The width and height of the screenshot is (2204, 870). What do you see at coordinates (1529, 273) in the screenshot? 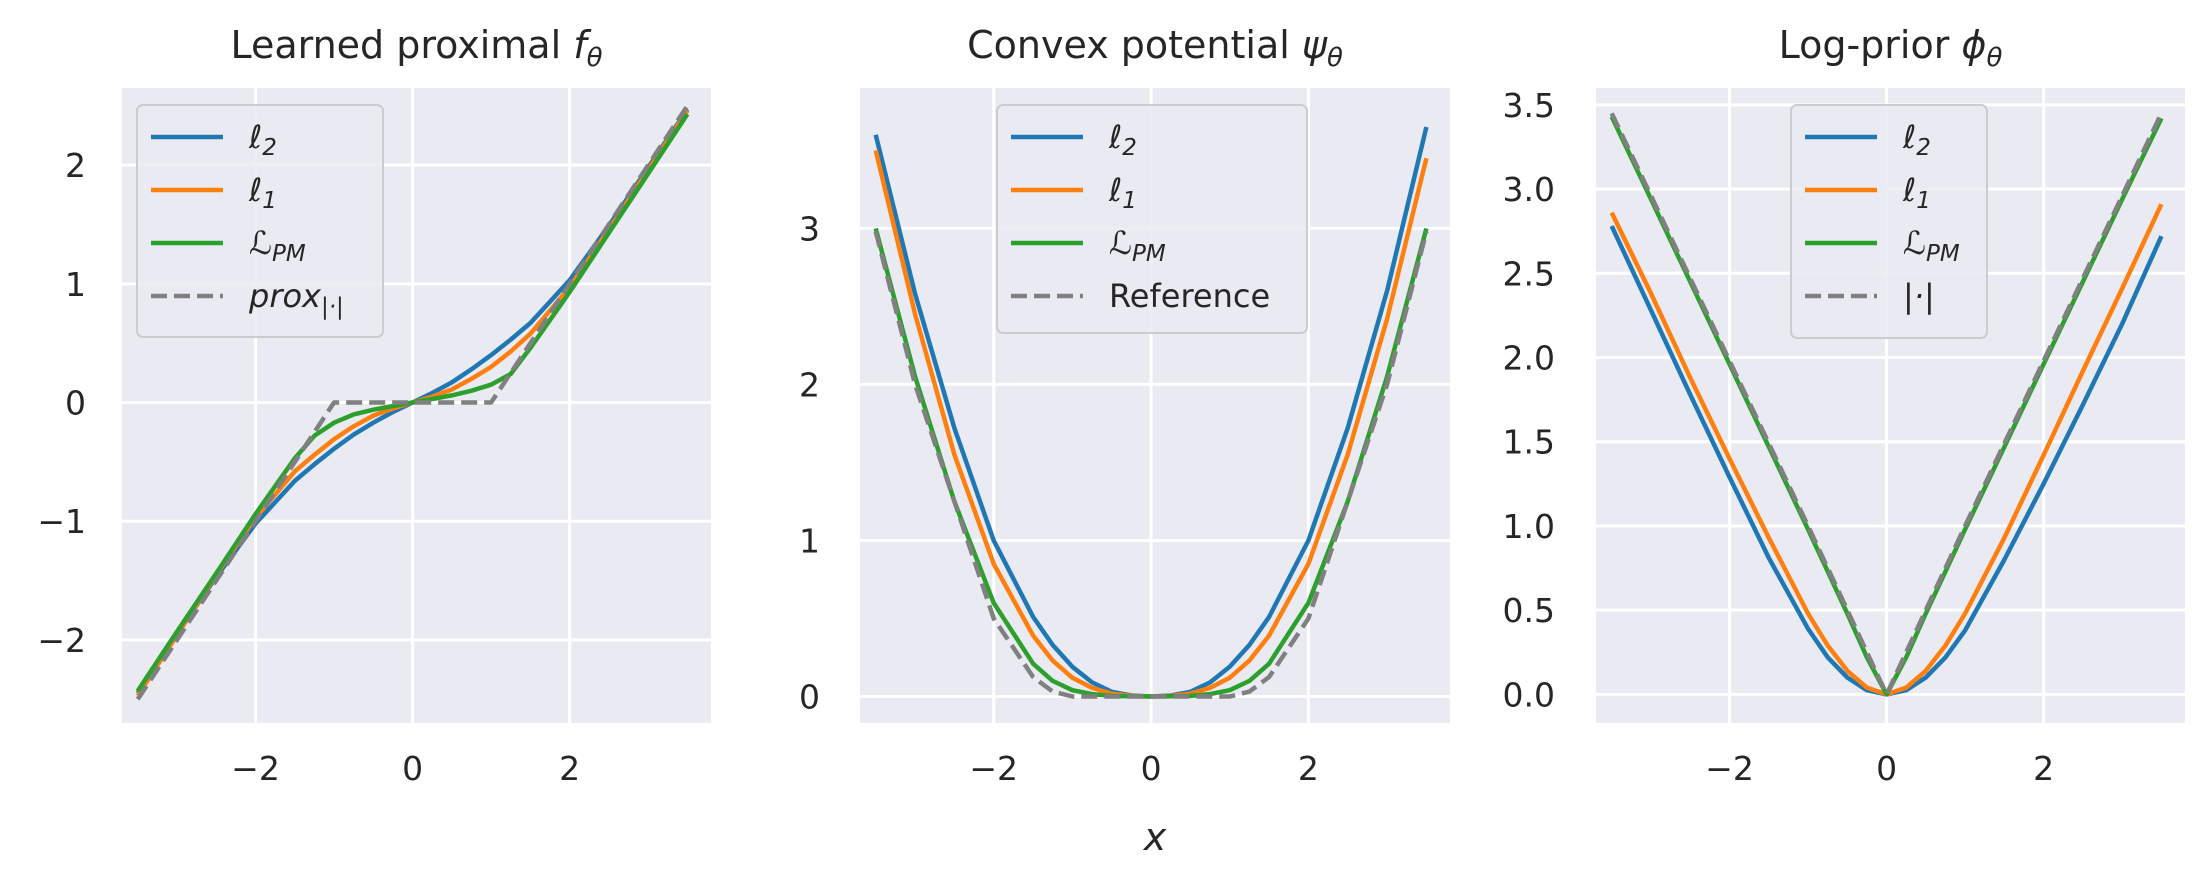
I see `y-tick-label: 2.5` at bounding box center [1529, 273].